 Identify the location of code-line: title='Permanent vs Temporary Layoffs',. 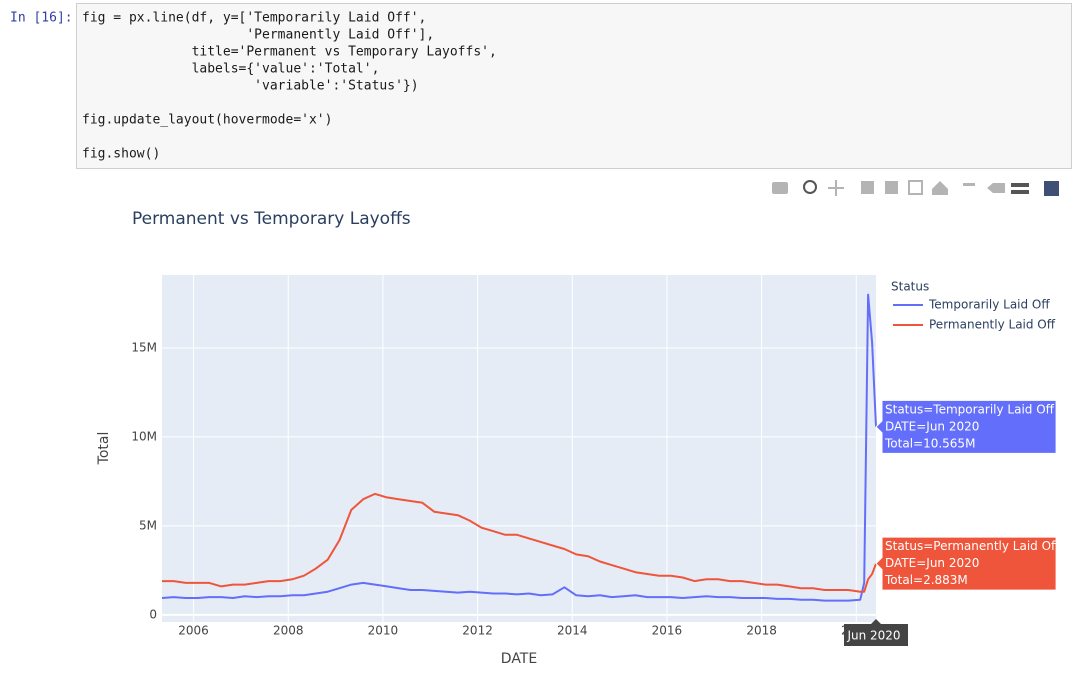
(289, 52).